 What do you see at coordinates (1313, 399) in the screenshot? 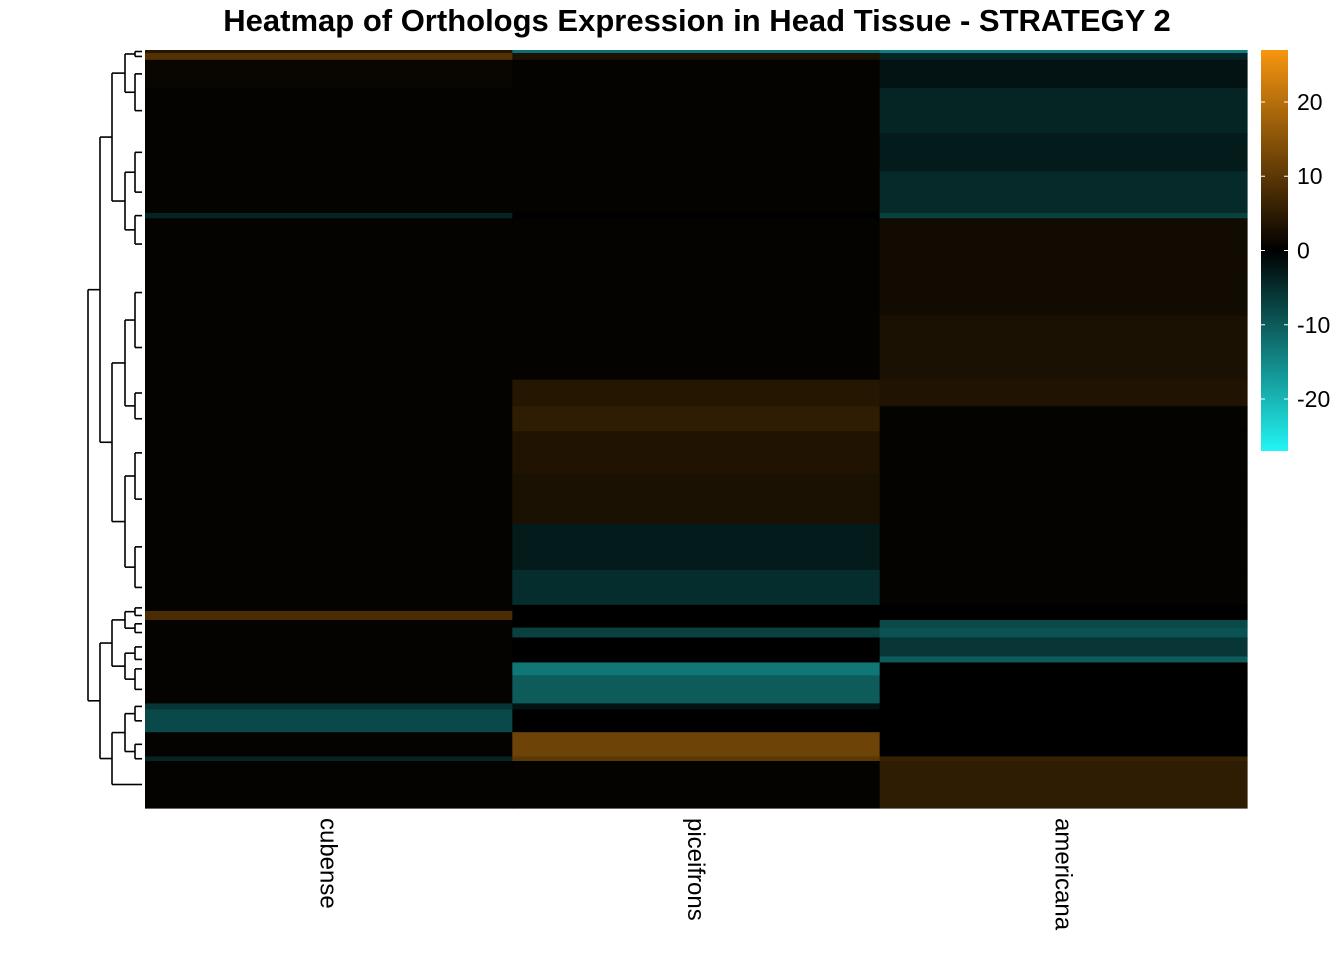
I see `legend-tick-label: -20` at bounding box center [1313, 399].